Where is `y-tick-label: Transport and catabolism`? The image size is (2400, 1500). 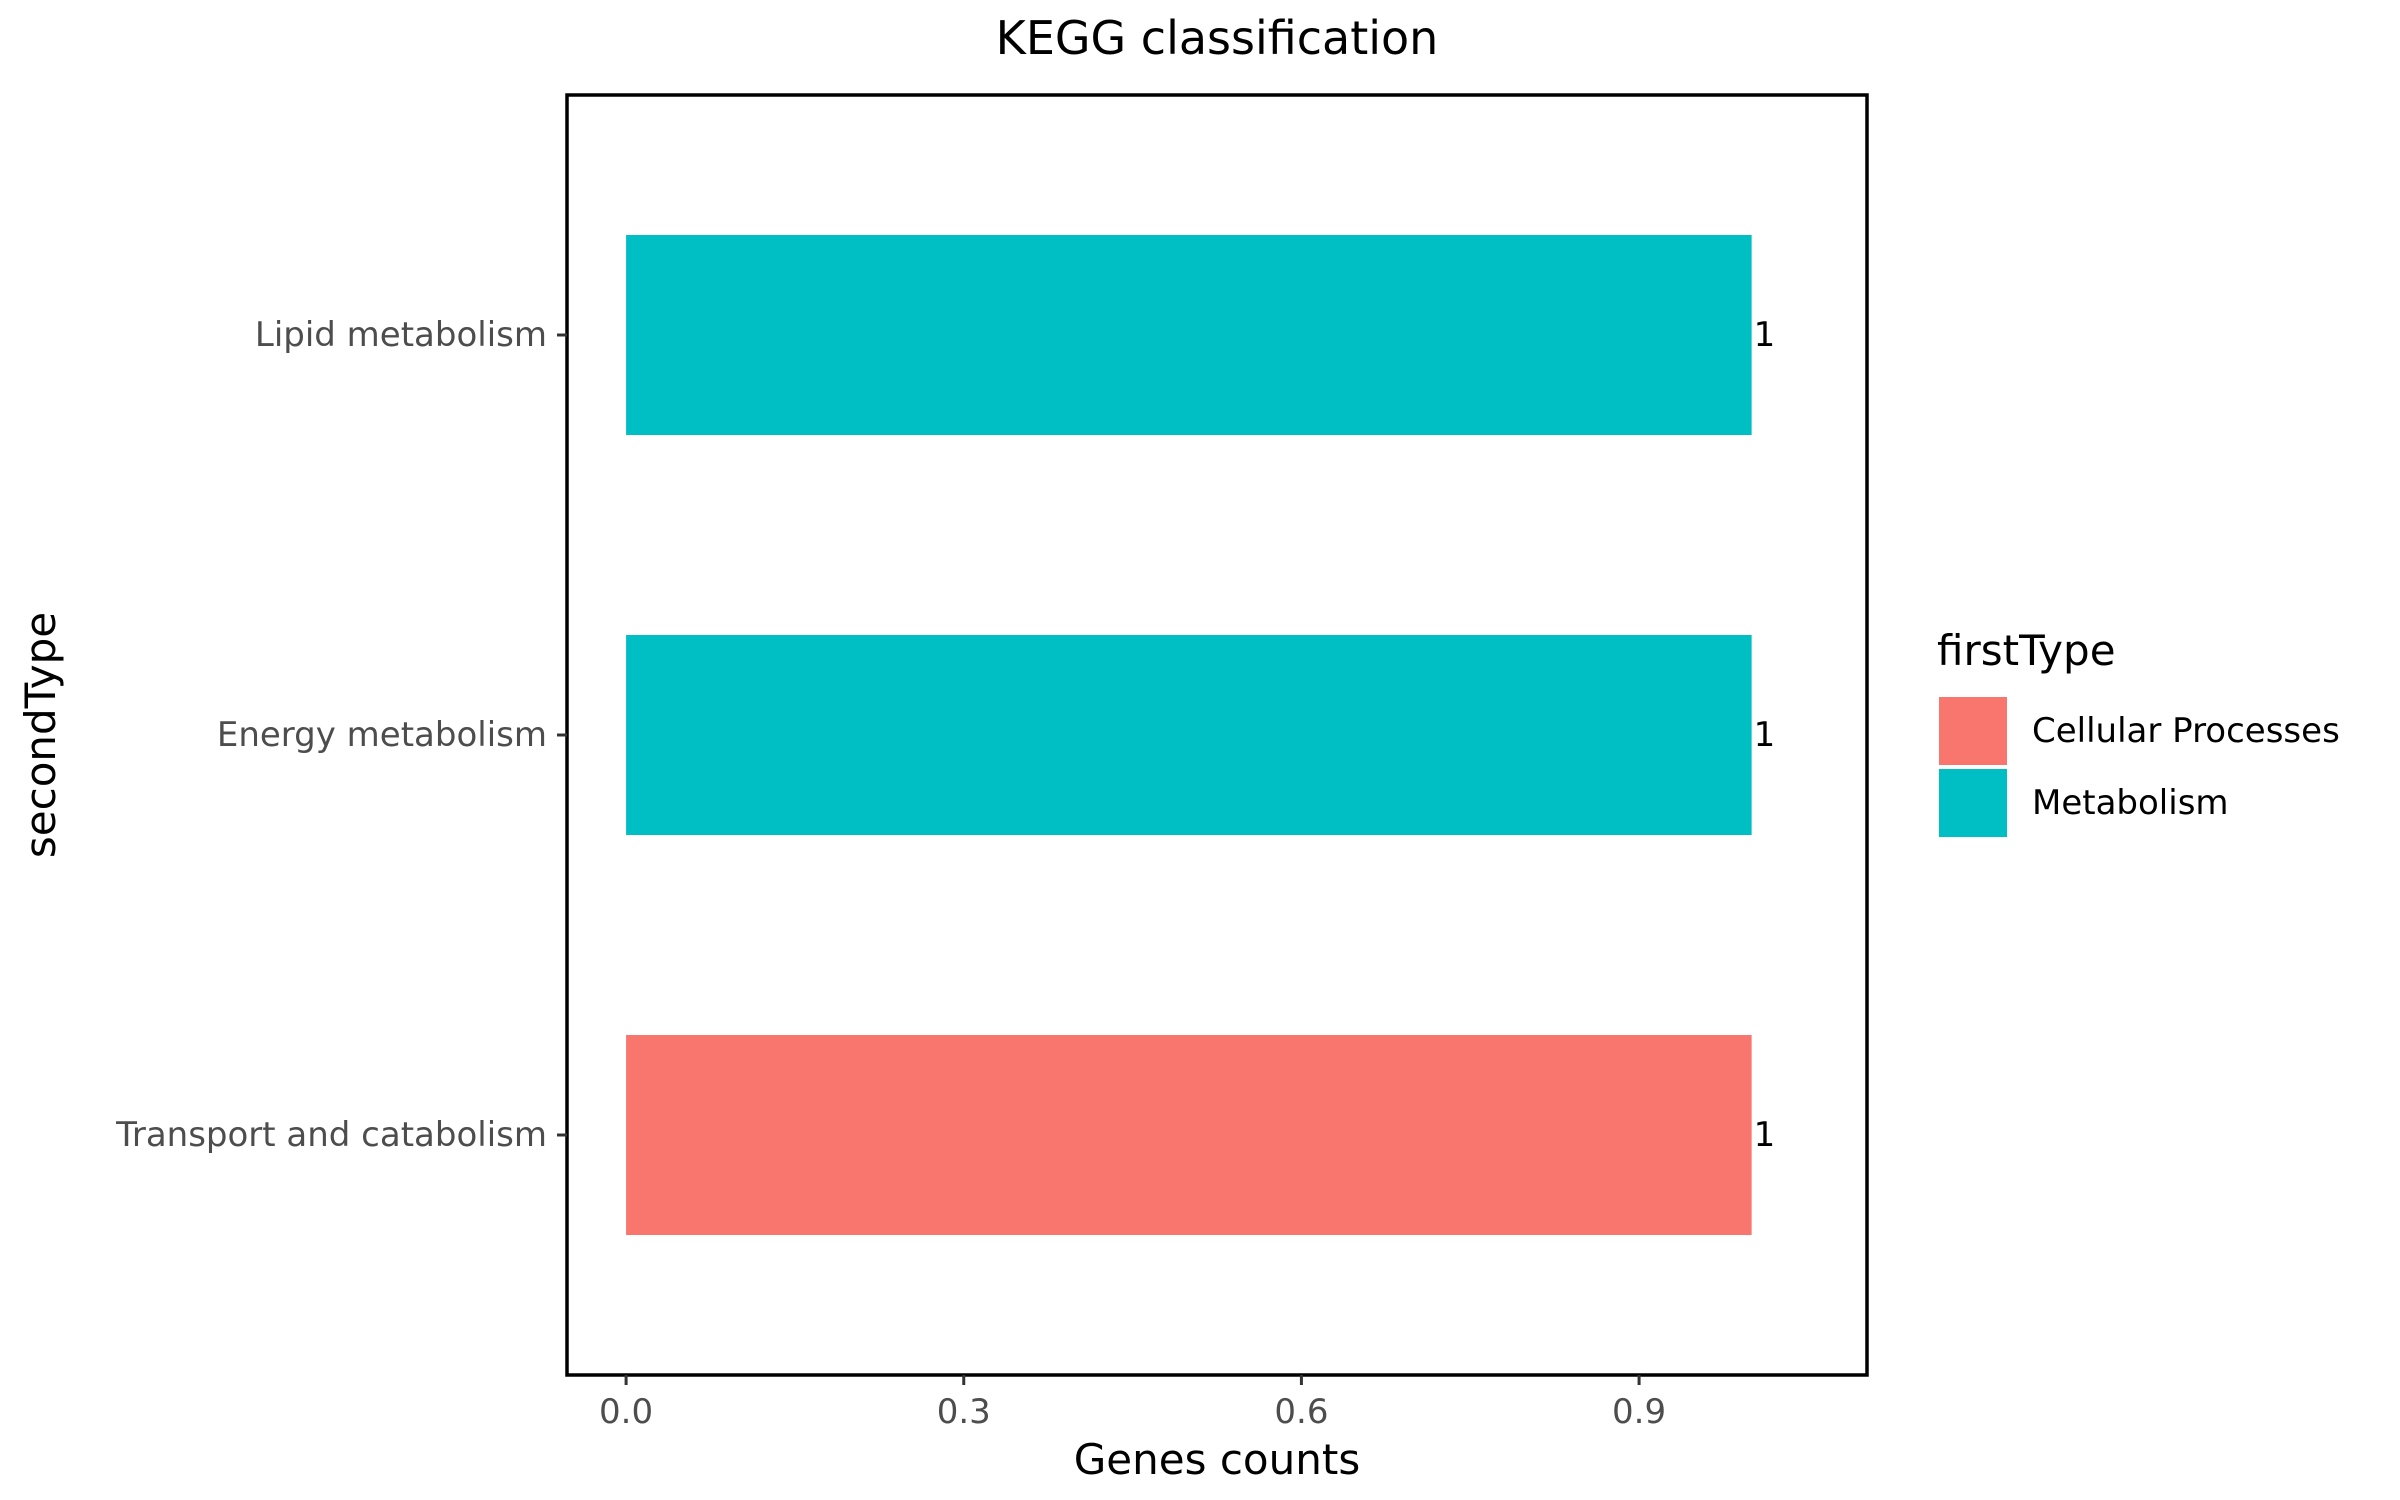 y-tick-label: Transport and catabolism is located at coordinates (331, 1135).